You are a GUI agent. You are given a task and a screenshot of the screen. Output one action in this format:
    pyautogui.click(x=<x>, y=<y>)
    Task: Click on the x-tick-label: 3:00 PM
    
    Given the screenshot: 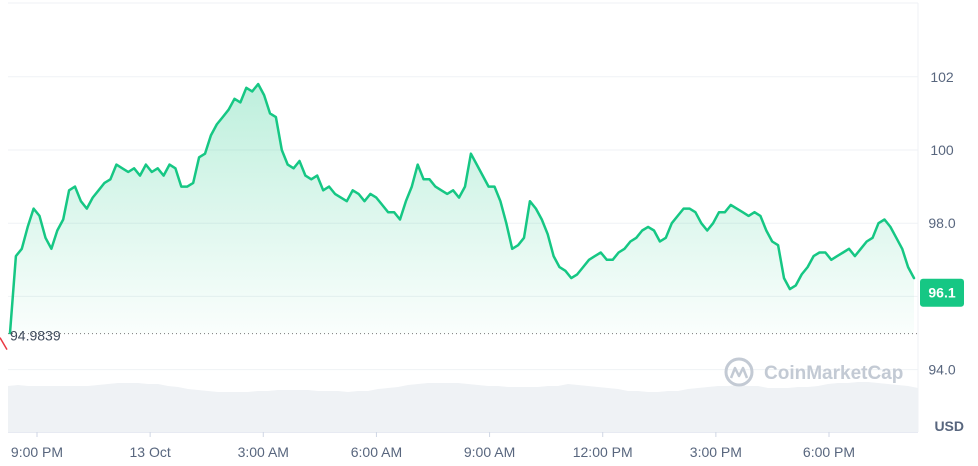 What is the action you would take?
    pyautogui.click(x=716, y=452)
    